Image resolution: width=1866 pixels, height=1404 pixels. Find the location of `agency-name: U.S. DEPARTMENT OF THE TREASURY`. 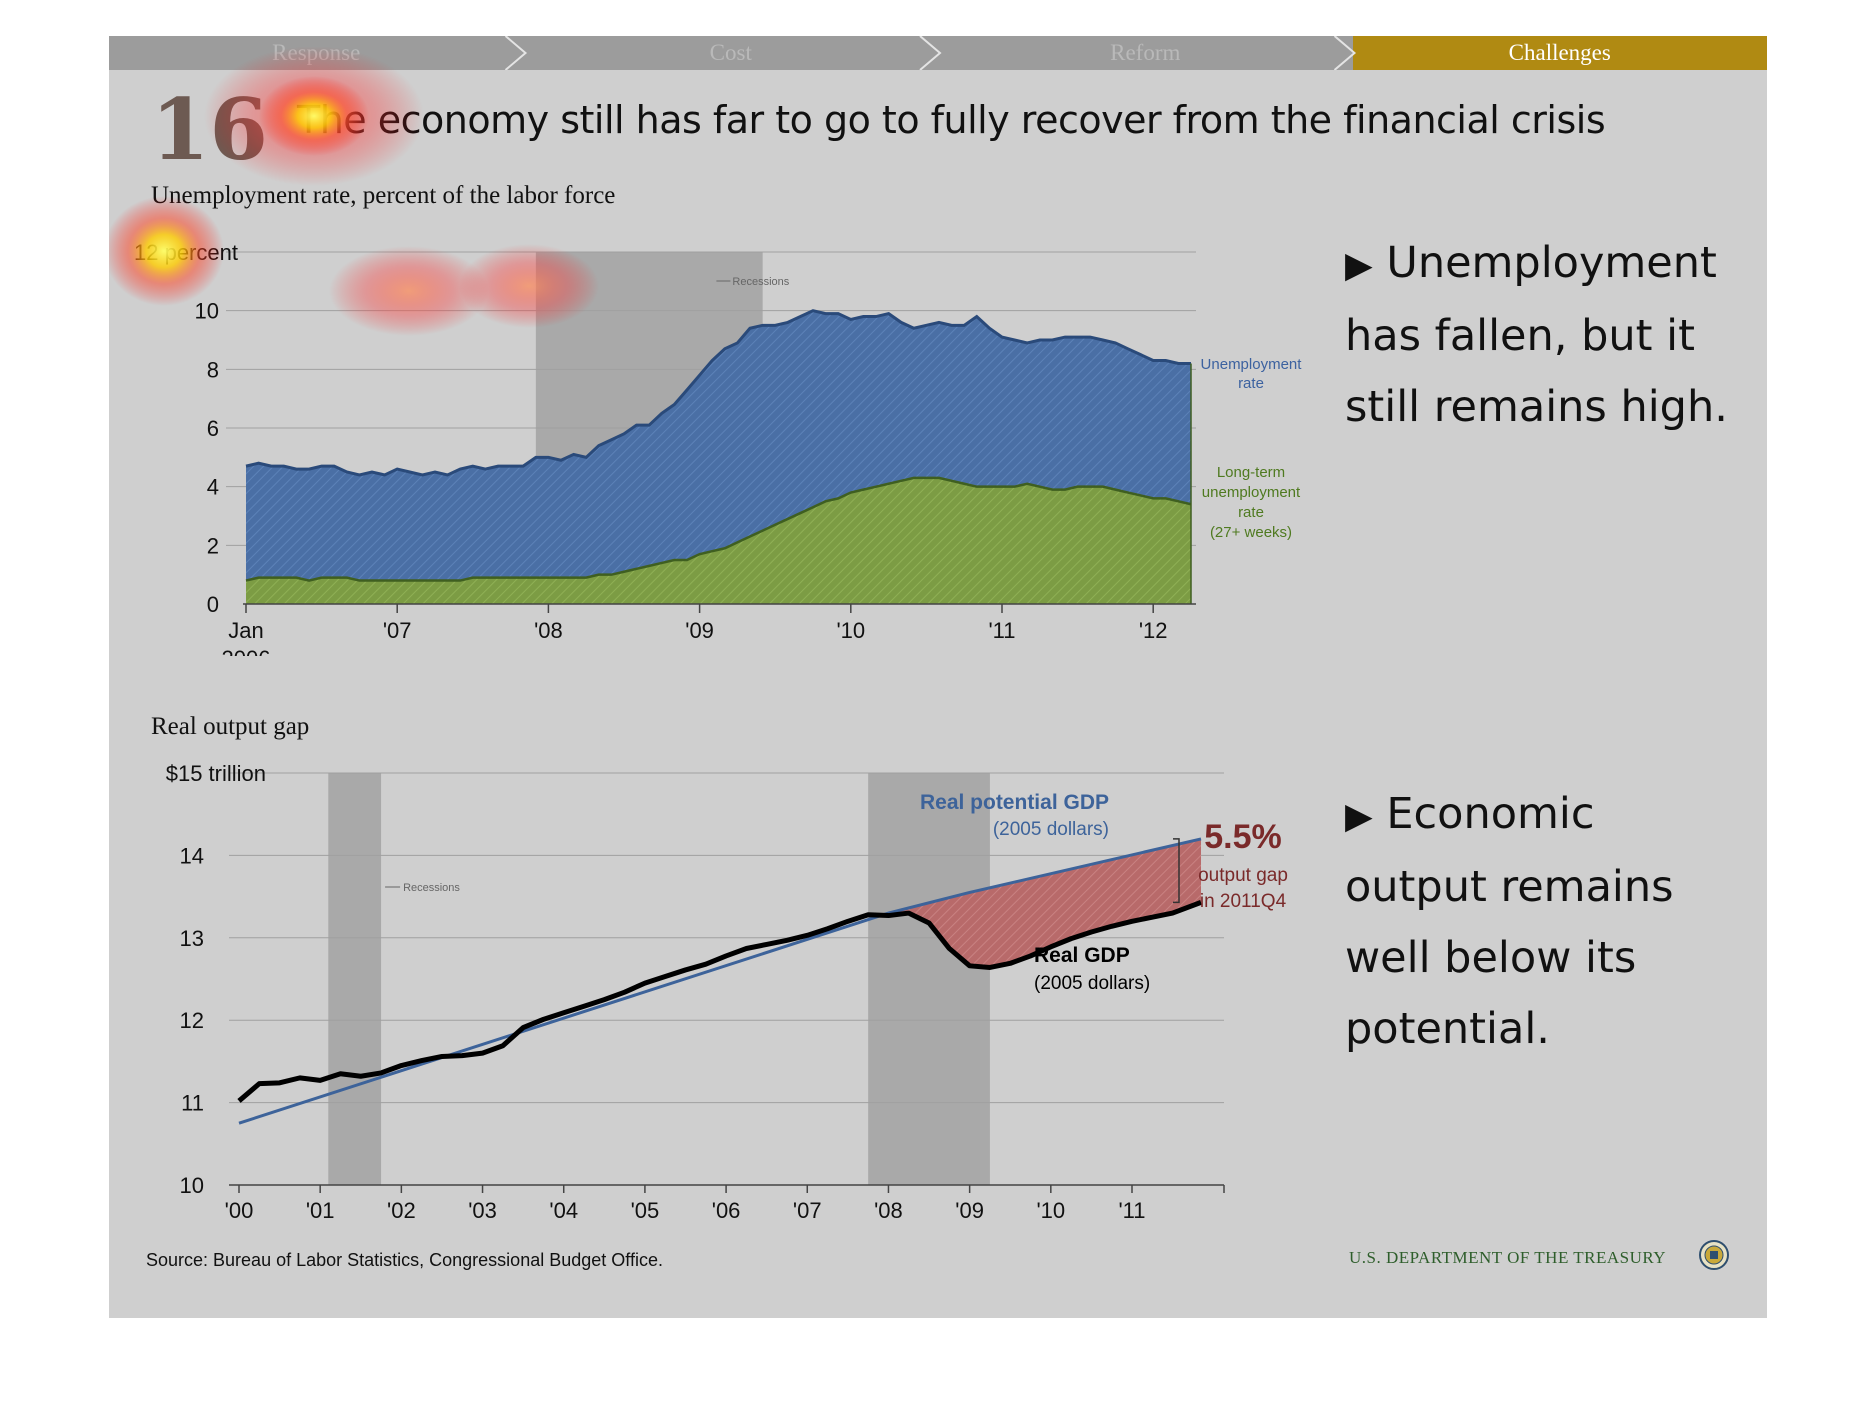

agency-name: U.S. DEPARTMENT OF THE TREASURY is located at coordinates (1508, 1257).